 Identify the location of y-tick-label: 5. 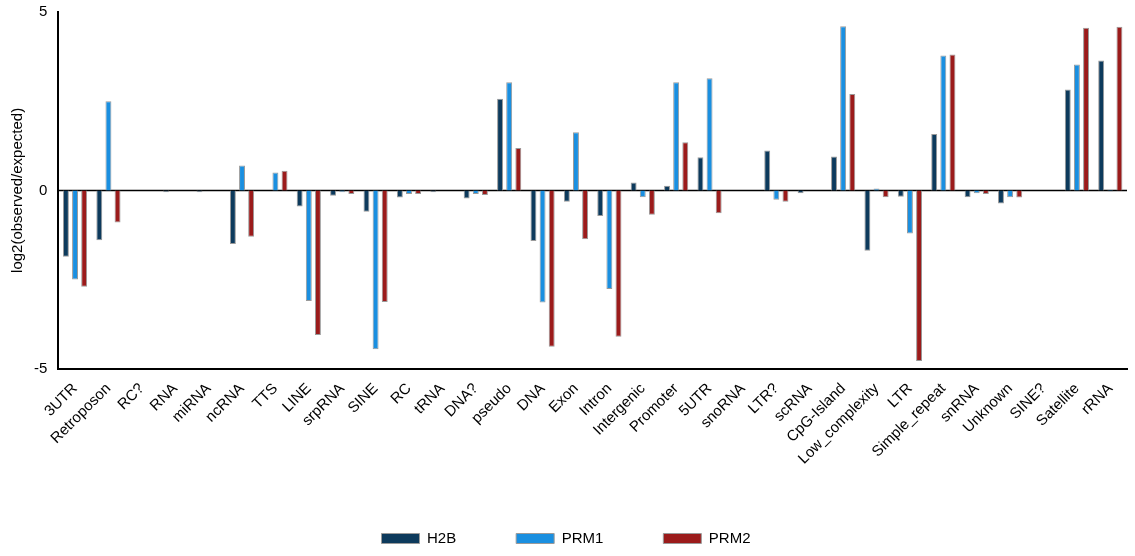
(43, 11).